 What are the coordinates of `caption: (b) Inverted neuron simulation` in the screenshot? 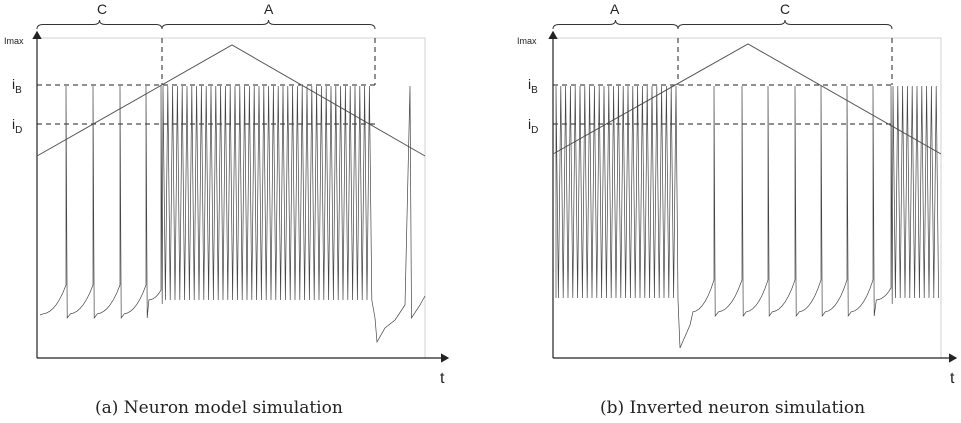 It's located at (732, 408).